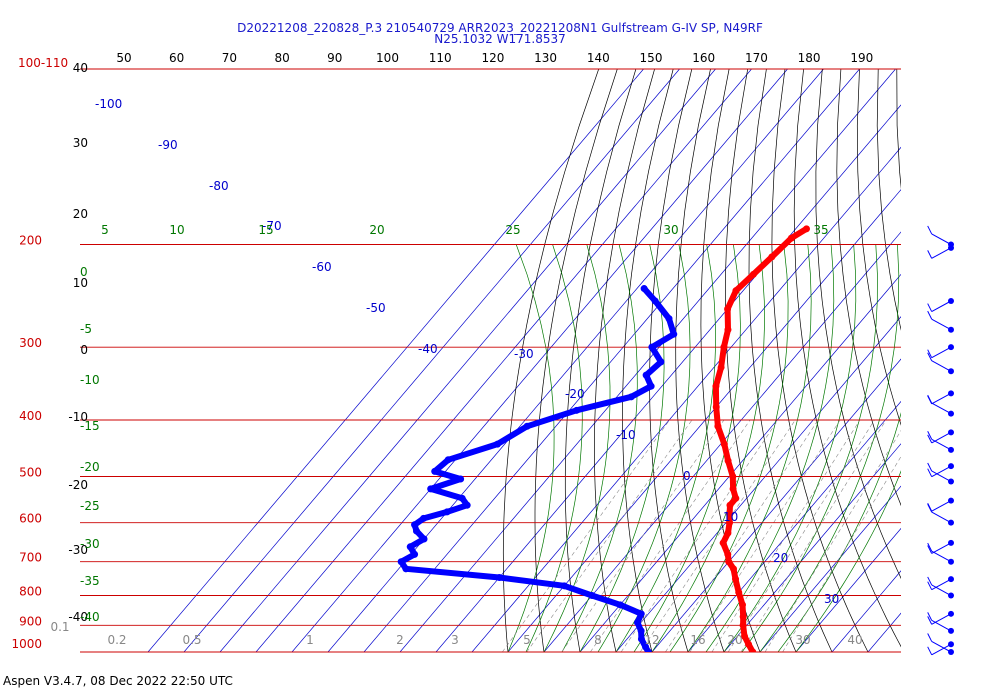 The width and height of the screenshot is (1000, 700). I want to click on mixing-ratio-label: 16, so click(697, 640).